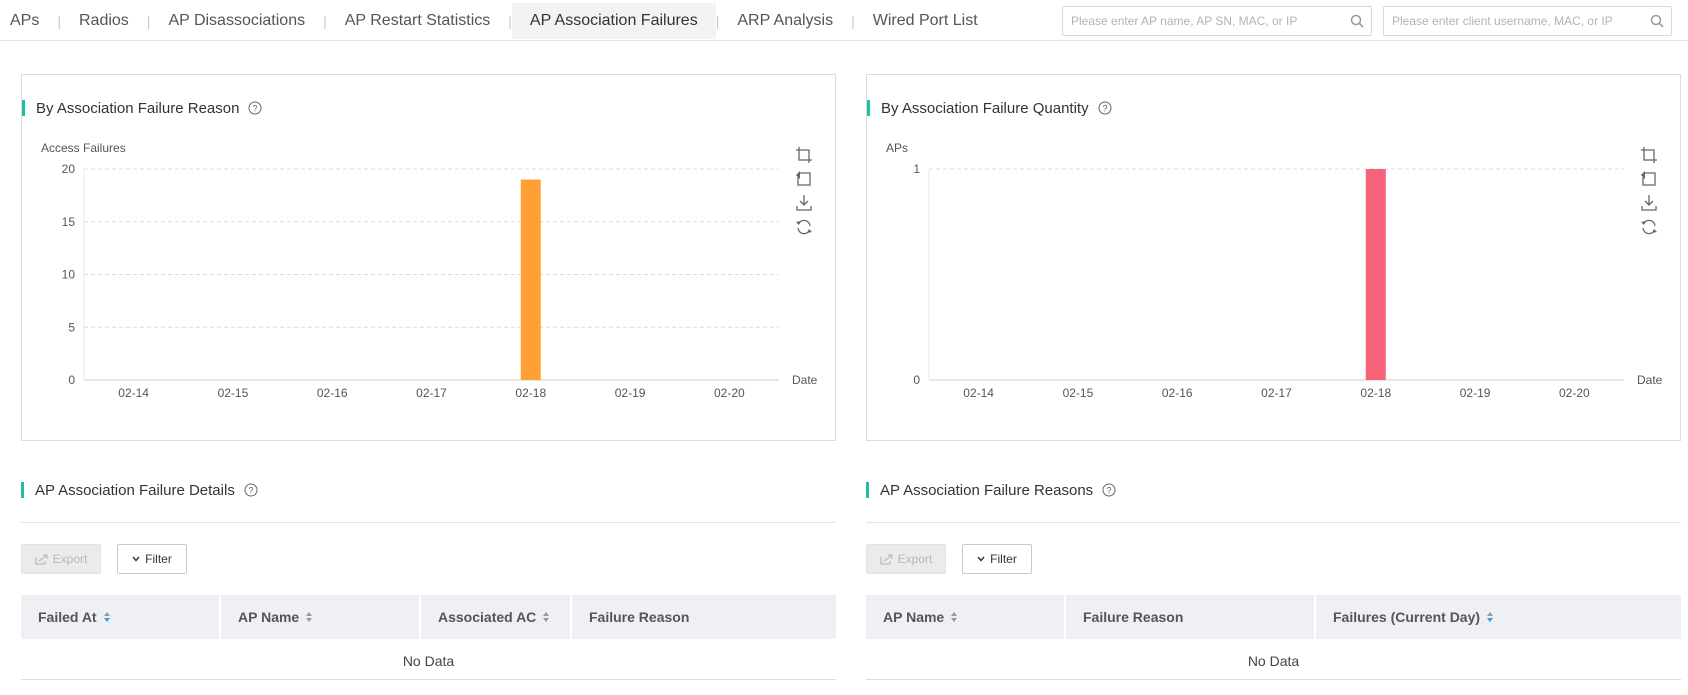  Describe the element at coordinates (139, 490) in the screenshot. I see `details-section-title: AP Association Failure Details ?` at that location.